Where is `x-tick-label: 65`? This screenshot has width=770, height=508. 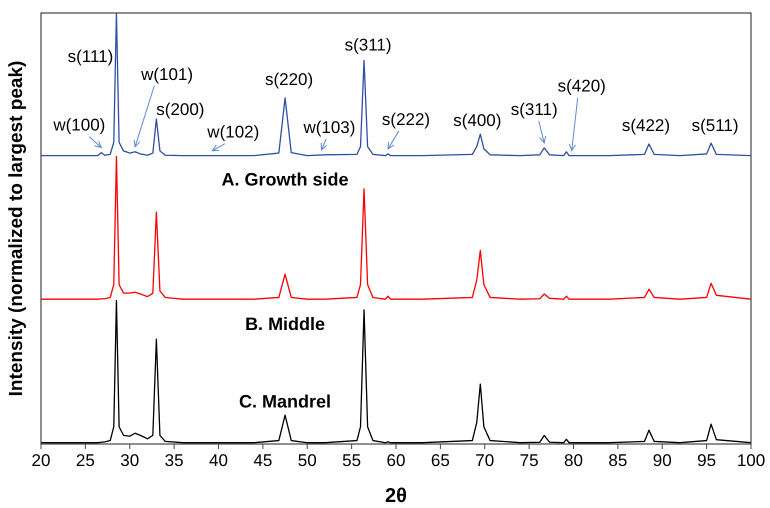
x-tick-label: 65 is located at coordinates (440, 460).